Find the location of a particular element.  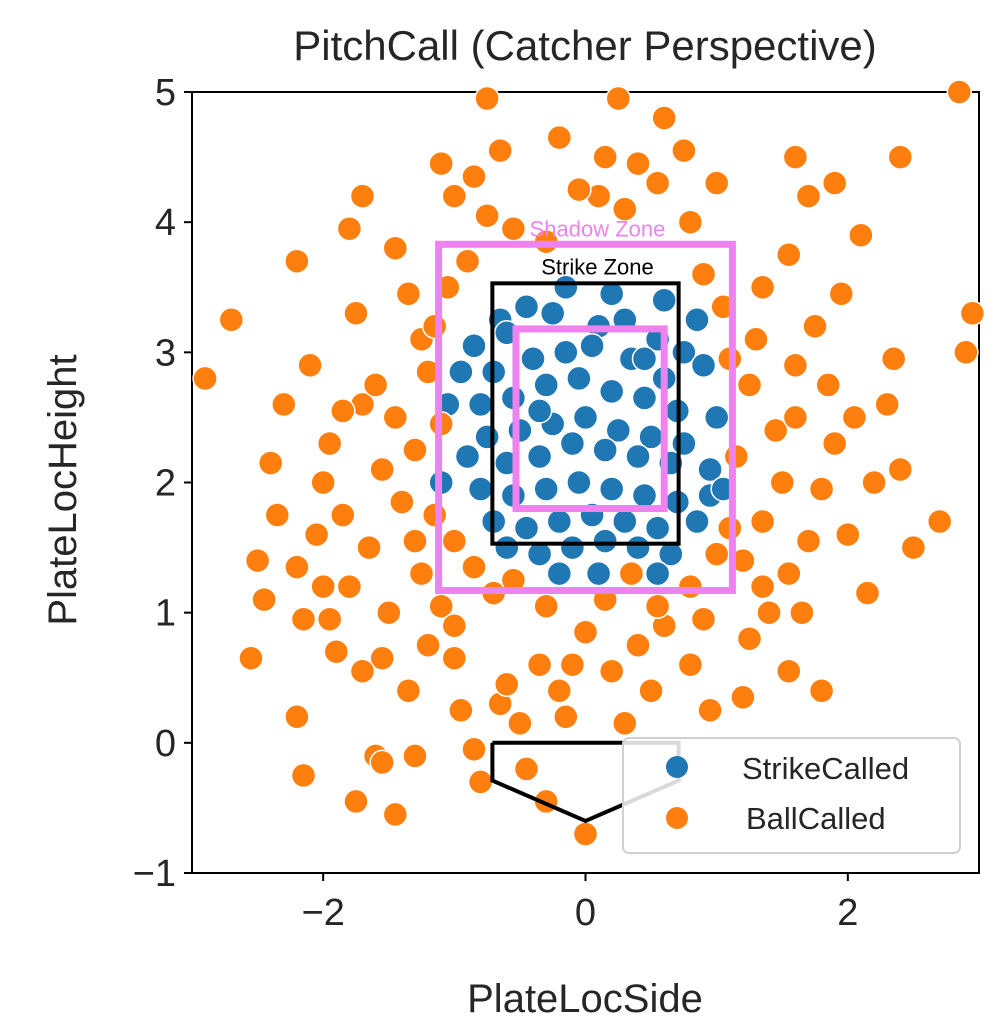

y-tick-label: 3 is located at coordinates (165, 353).